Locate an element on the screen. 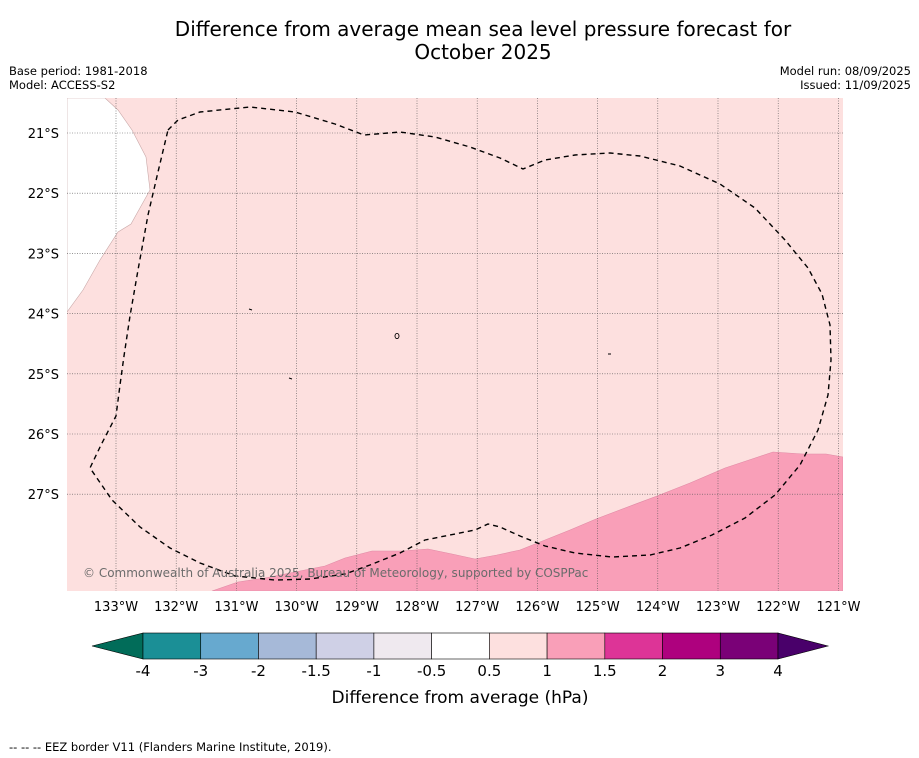  latitude-label: 25°S is located at coordinates (43, 375).